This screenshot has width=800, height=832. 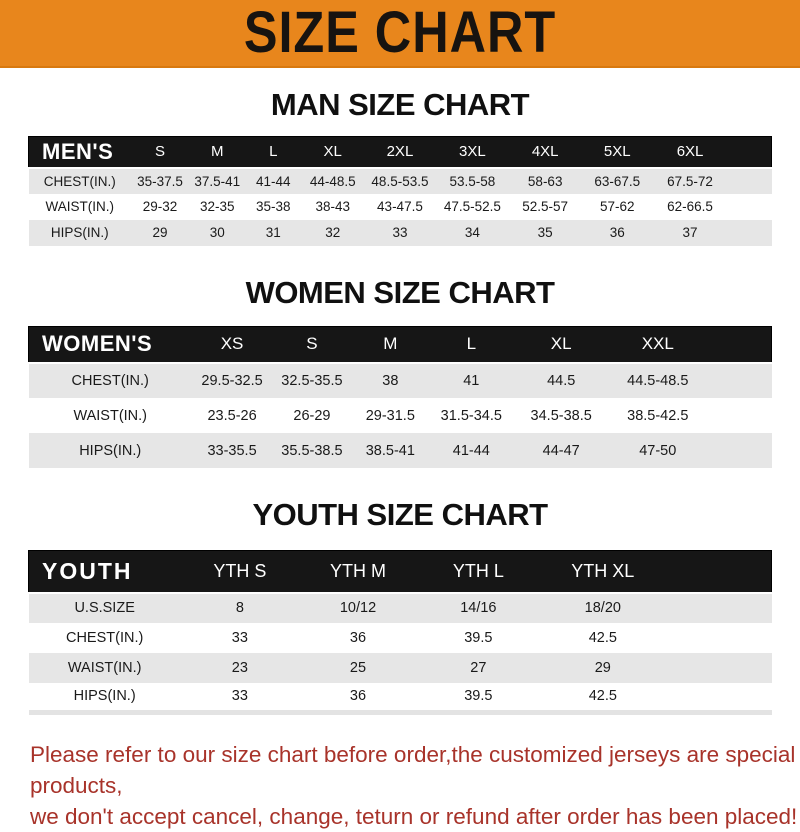 What do you see at coordinates (602, 608) in the screenshot?
I see `value-cell: 18/20` at bounding box center [602, 608].